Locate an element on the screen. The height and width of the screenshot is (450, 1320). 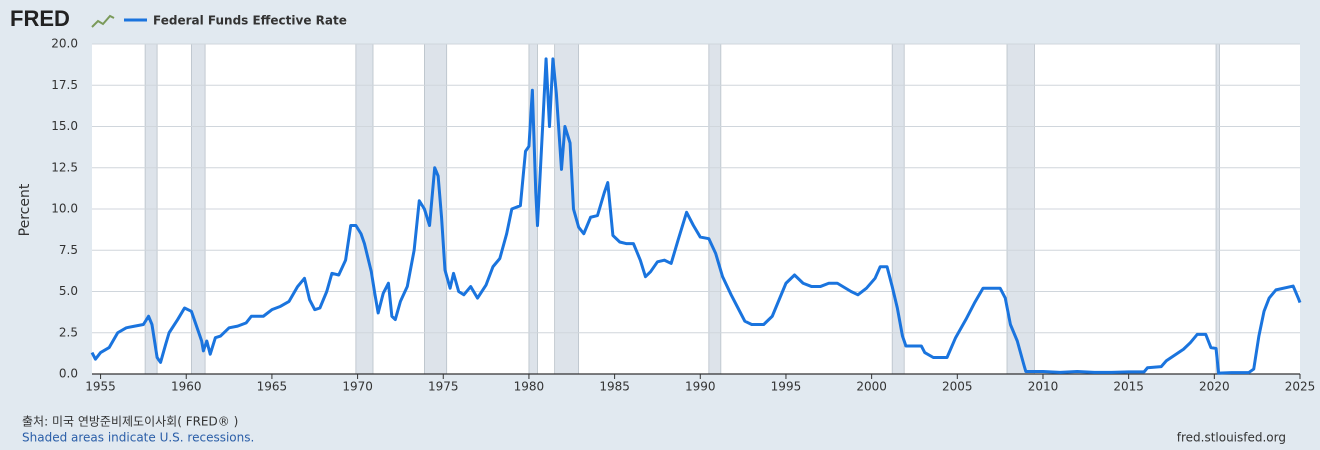
x-tick-label: 1980 is located at coordinates (529, 387).